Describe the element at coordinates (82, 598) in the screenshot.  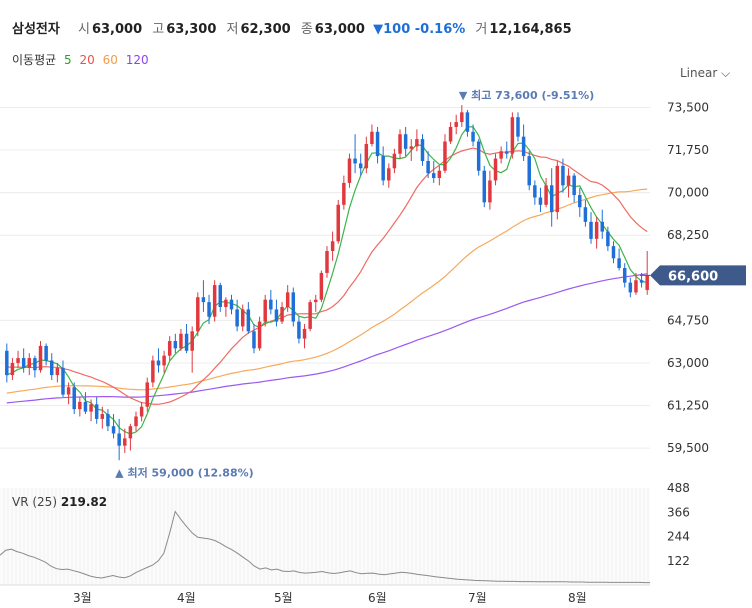
I see `month-tick-label: 3월` at that location.